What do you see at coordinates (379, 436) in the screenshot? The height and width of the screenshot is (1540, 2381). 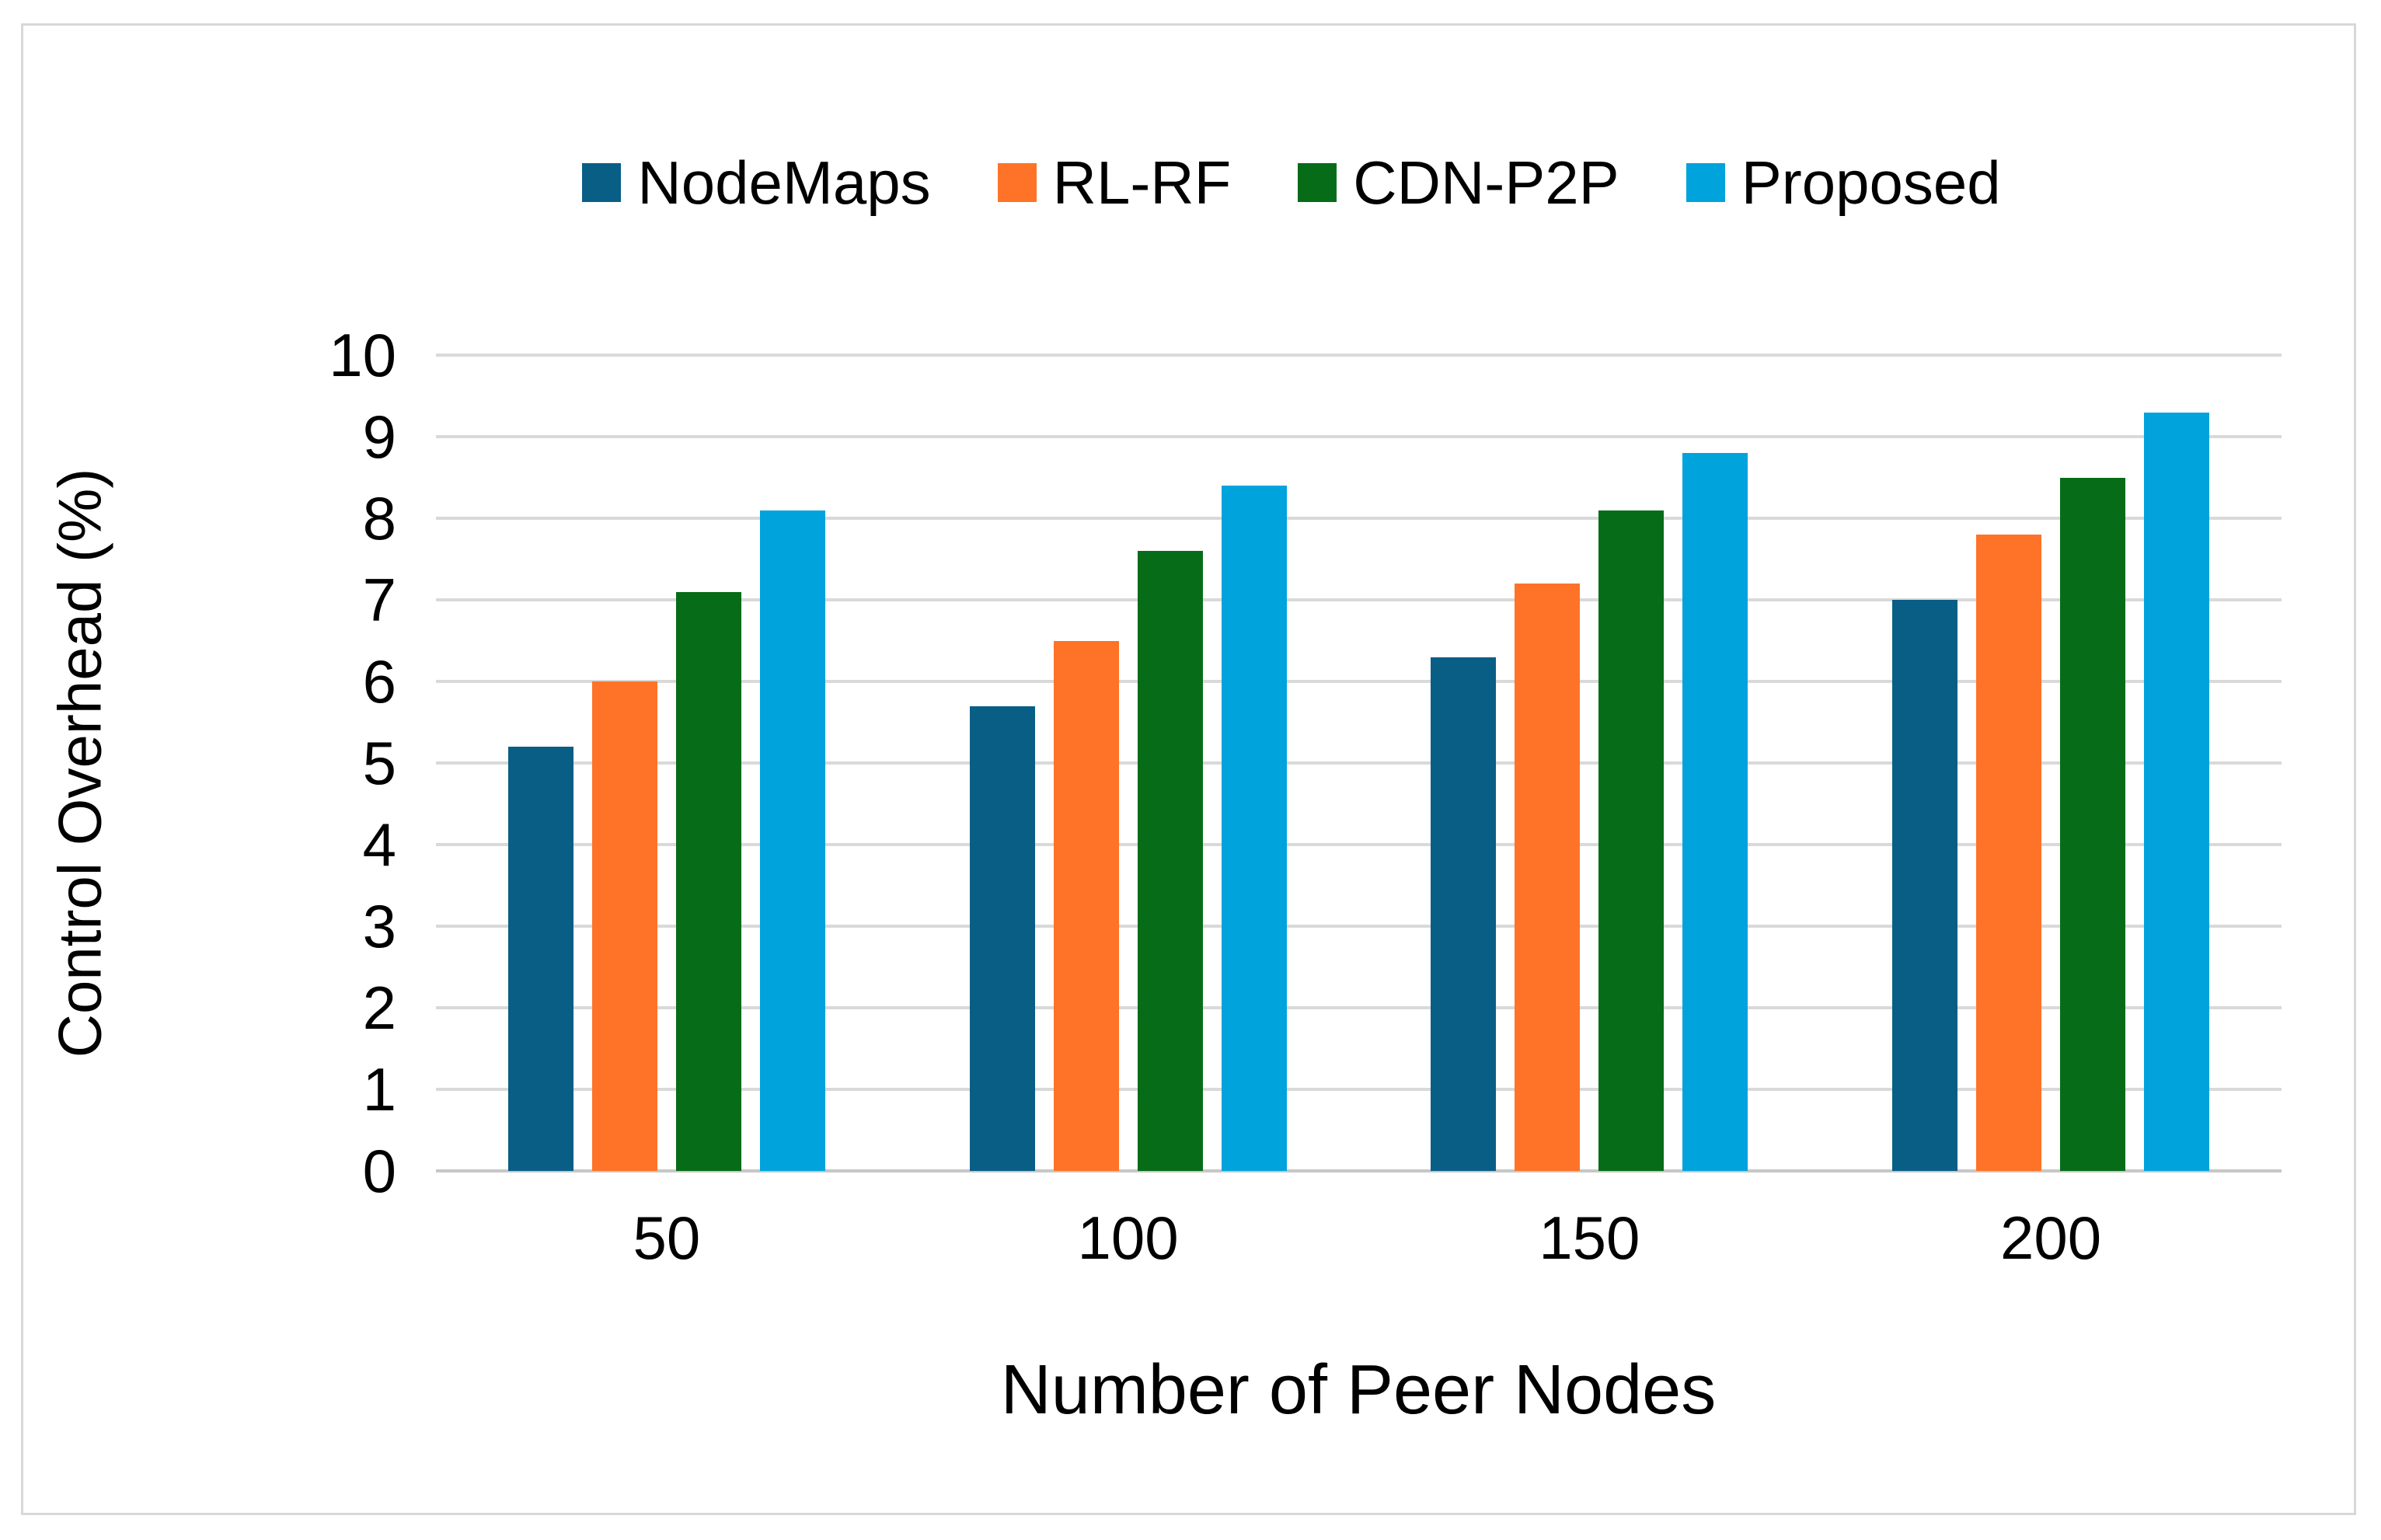 I see `y-tick-label: 9` at bounding box center [379, 436].